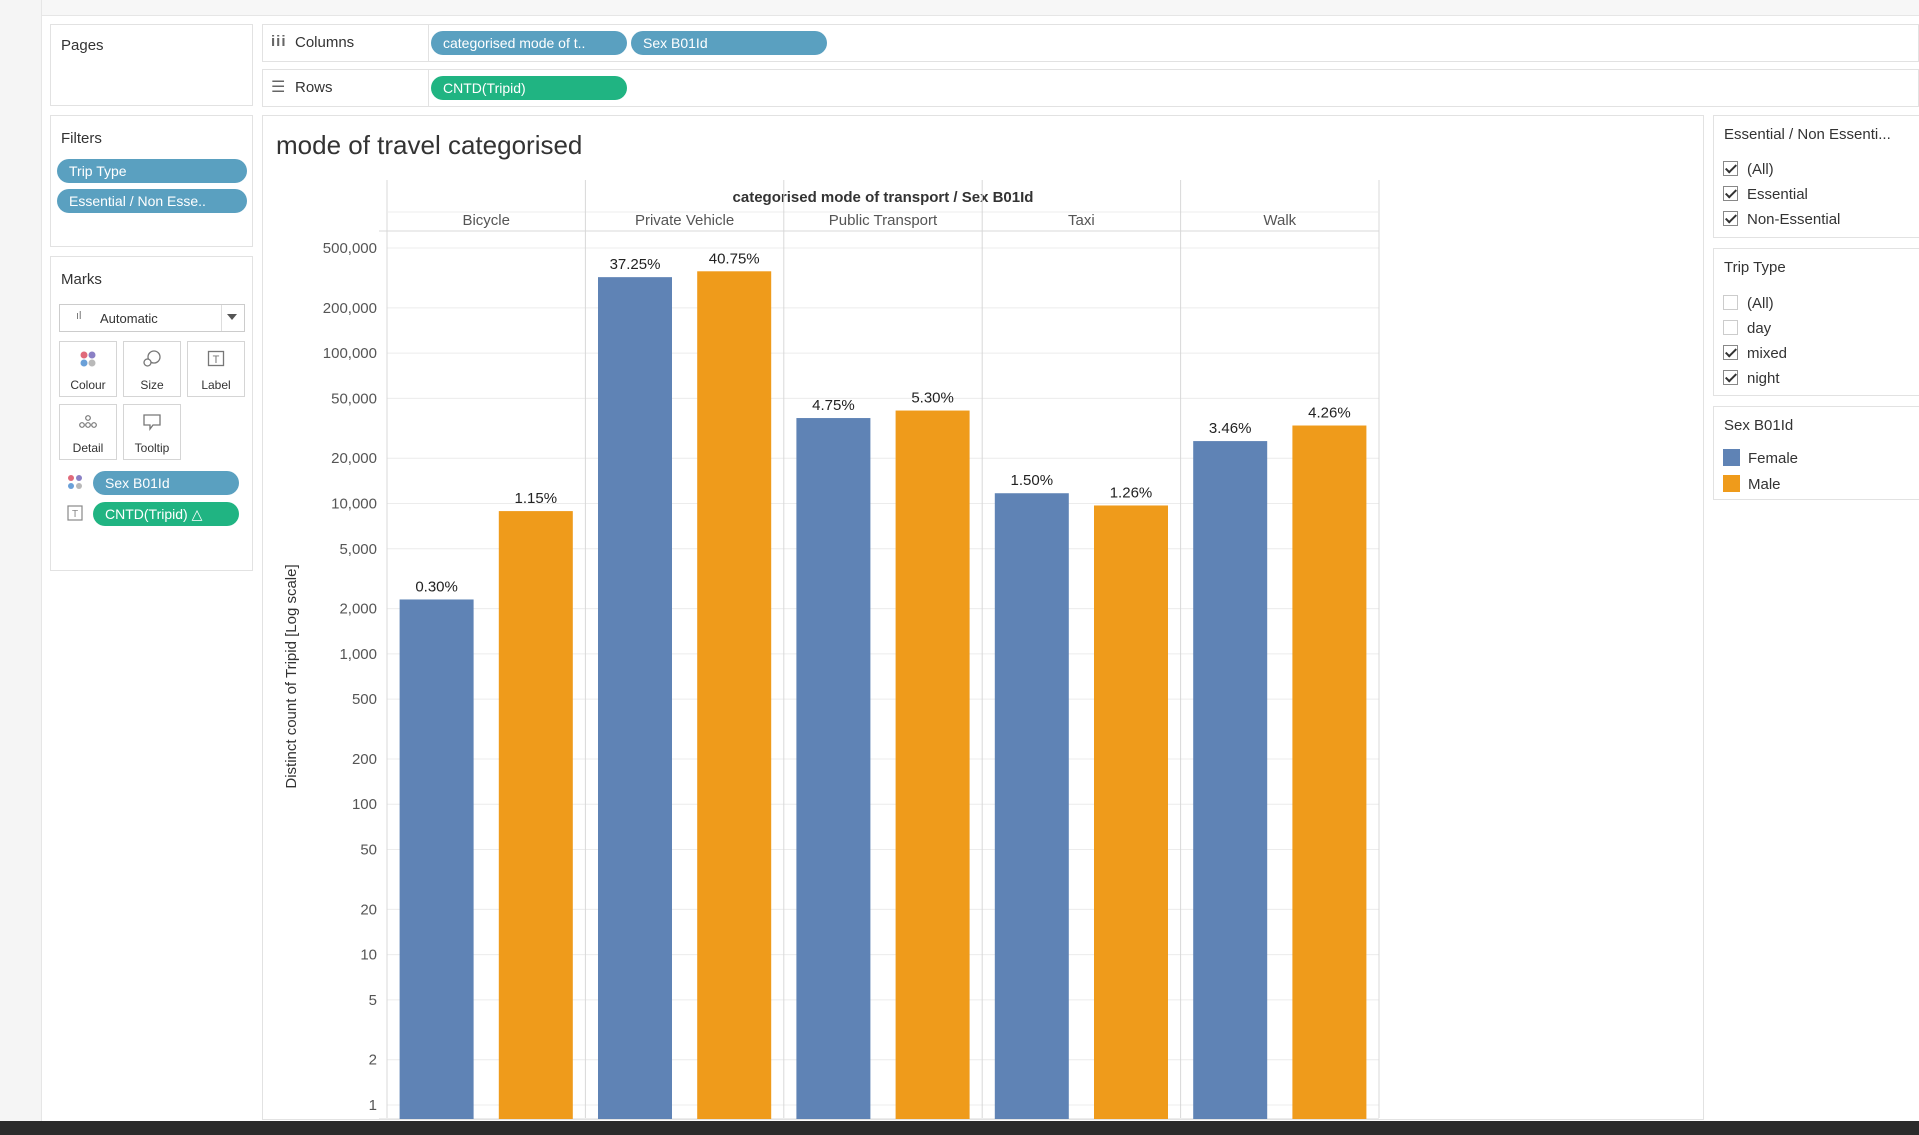 The height and width of the screenshot is (1135, 1919). What do you see at coordinates (980, 8) in the screenshot?
I see `top-toolbar-strip` at bounding box center [980, 8].